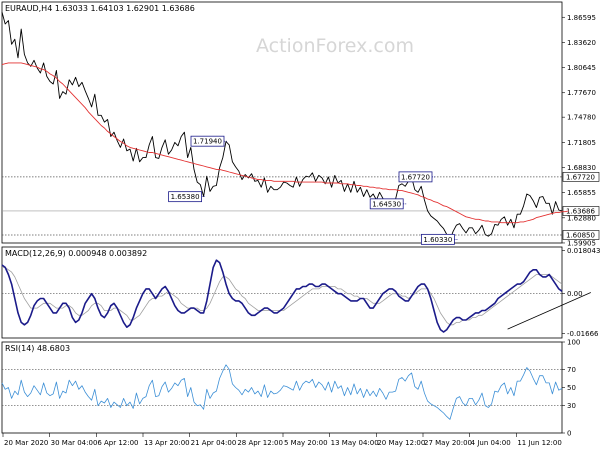  Describe the element at coordinates (415, 177) in the screenshot. I see `price-annotation-label: 1.67720` at that location.